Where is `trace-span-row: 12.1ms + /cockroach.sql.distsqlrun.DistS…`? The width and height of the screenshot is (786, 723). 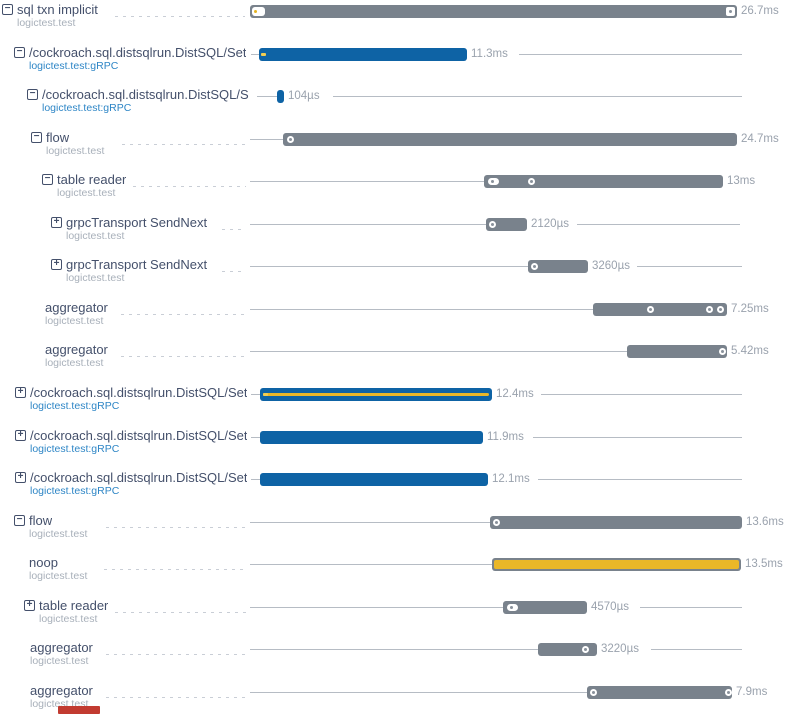 trace-span-row: 12.1ms + /cockroach.sql.distsqlrun.DistS… is located at coordinates (393, 489).